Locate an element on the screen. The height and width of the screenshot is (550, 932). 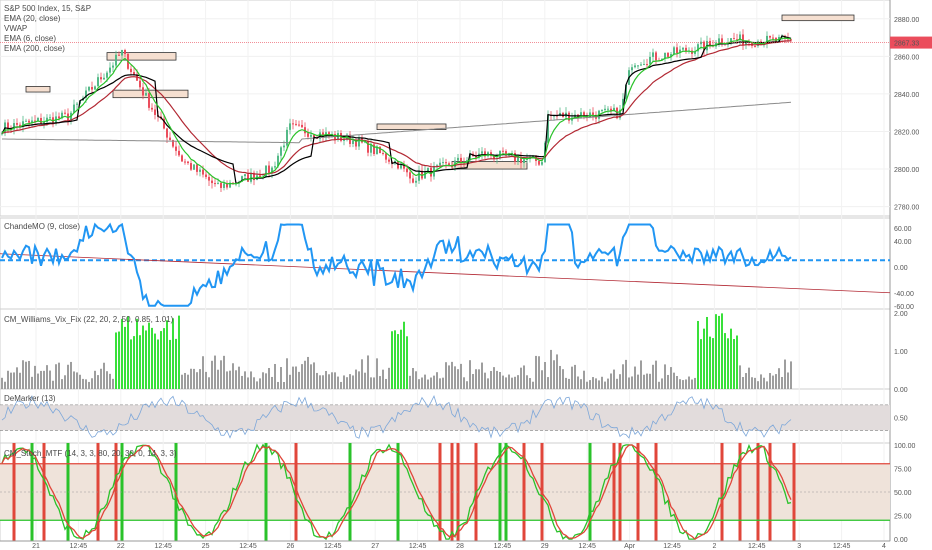
legend-symbol: S&P 500 Index, 15, S&P is located at coordinates (48, 8).